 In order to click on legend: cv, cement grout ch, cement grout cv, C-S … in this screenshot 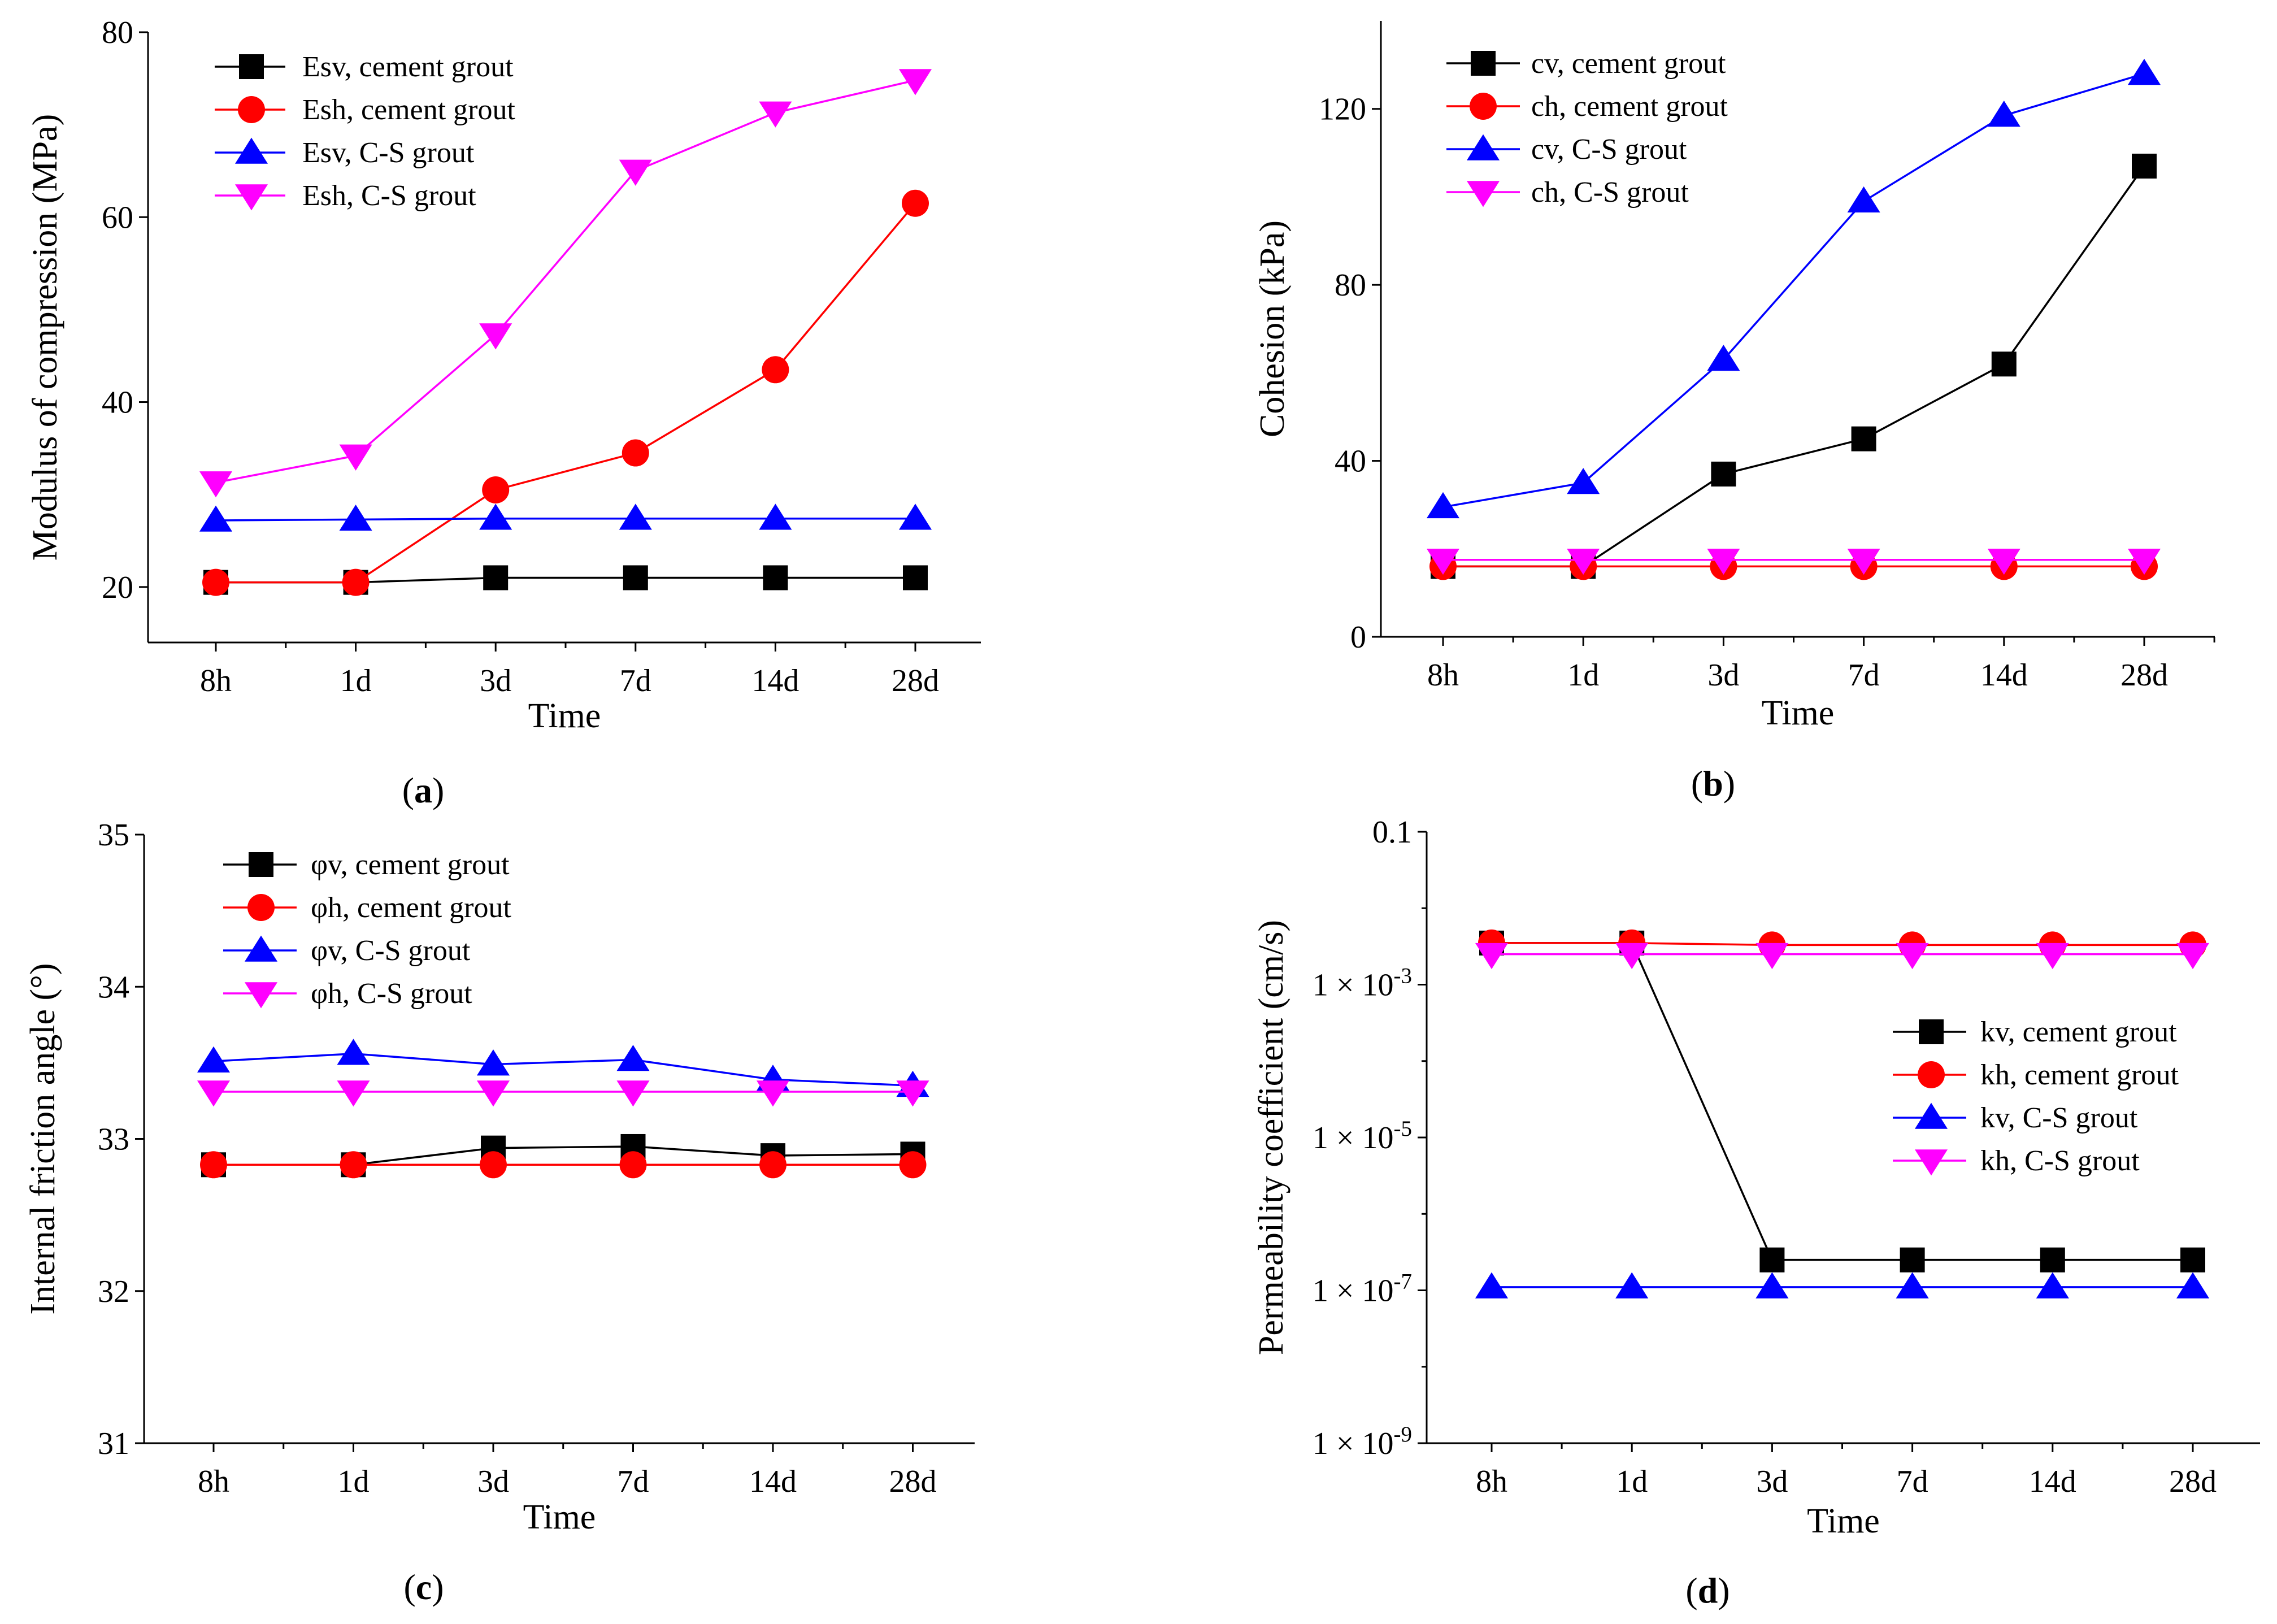, I will do `click(1587, 128)`.